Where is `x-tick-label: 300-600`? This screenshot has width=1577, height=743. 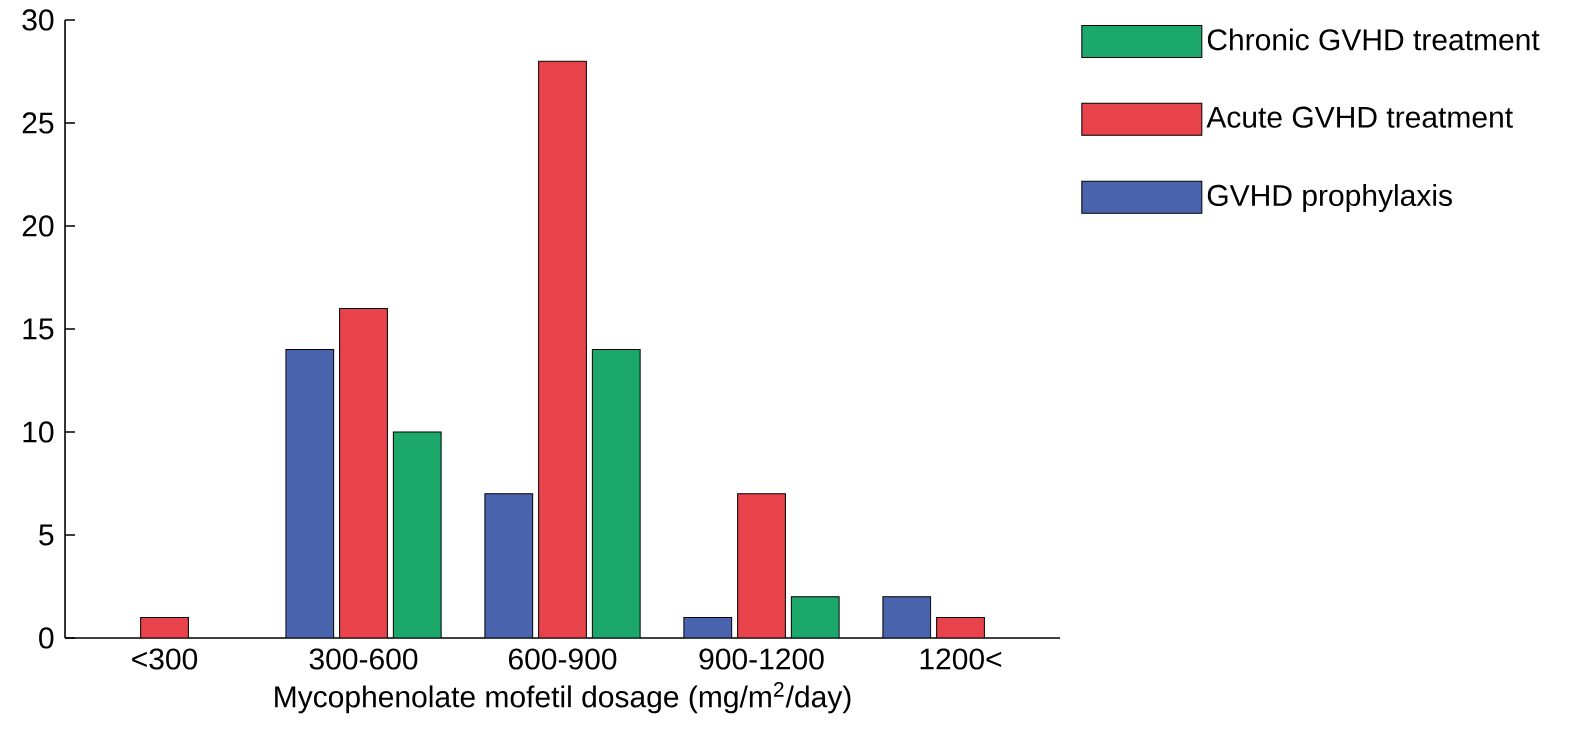 x-tick-label: 300-600 is located at coordinates (363, 659).